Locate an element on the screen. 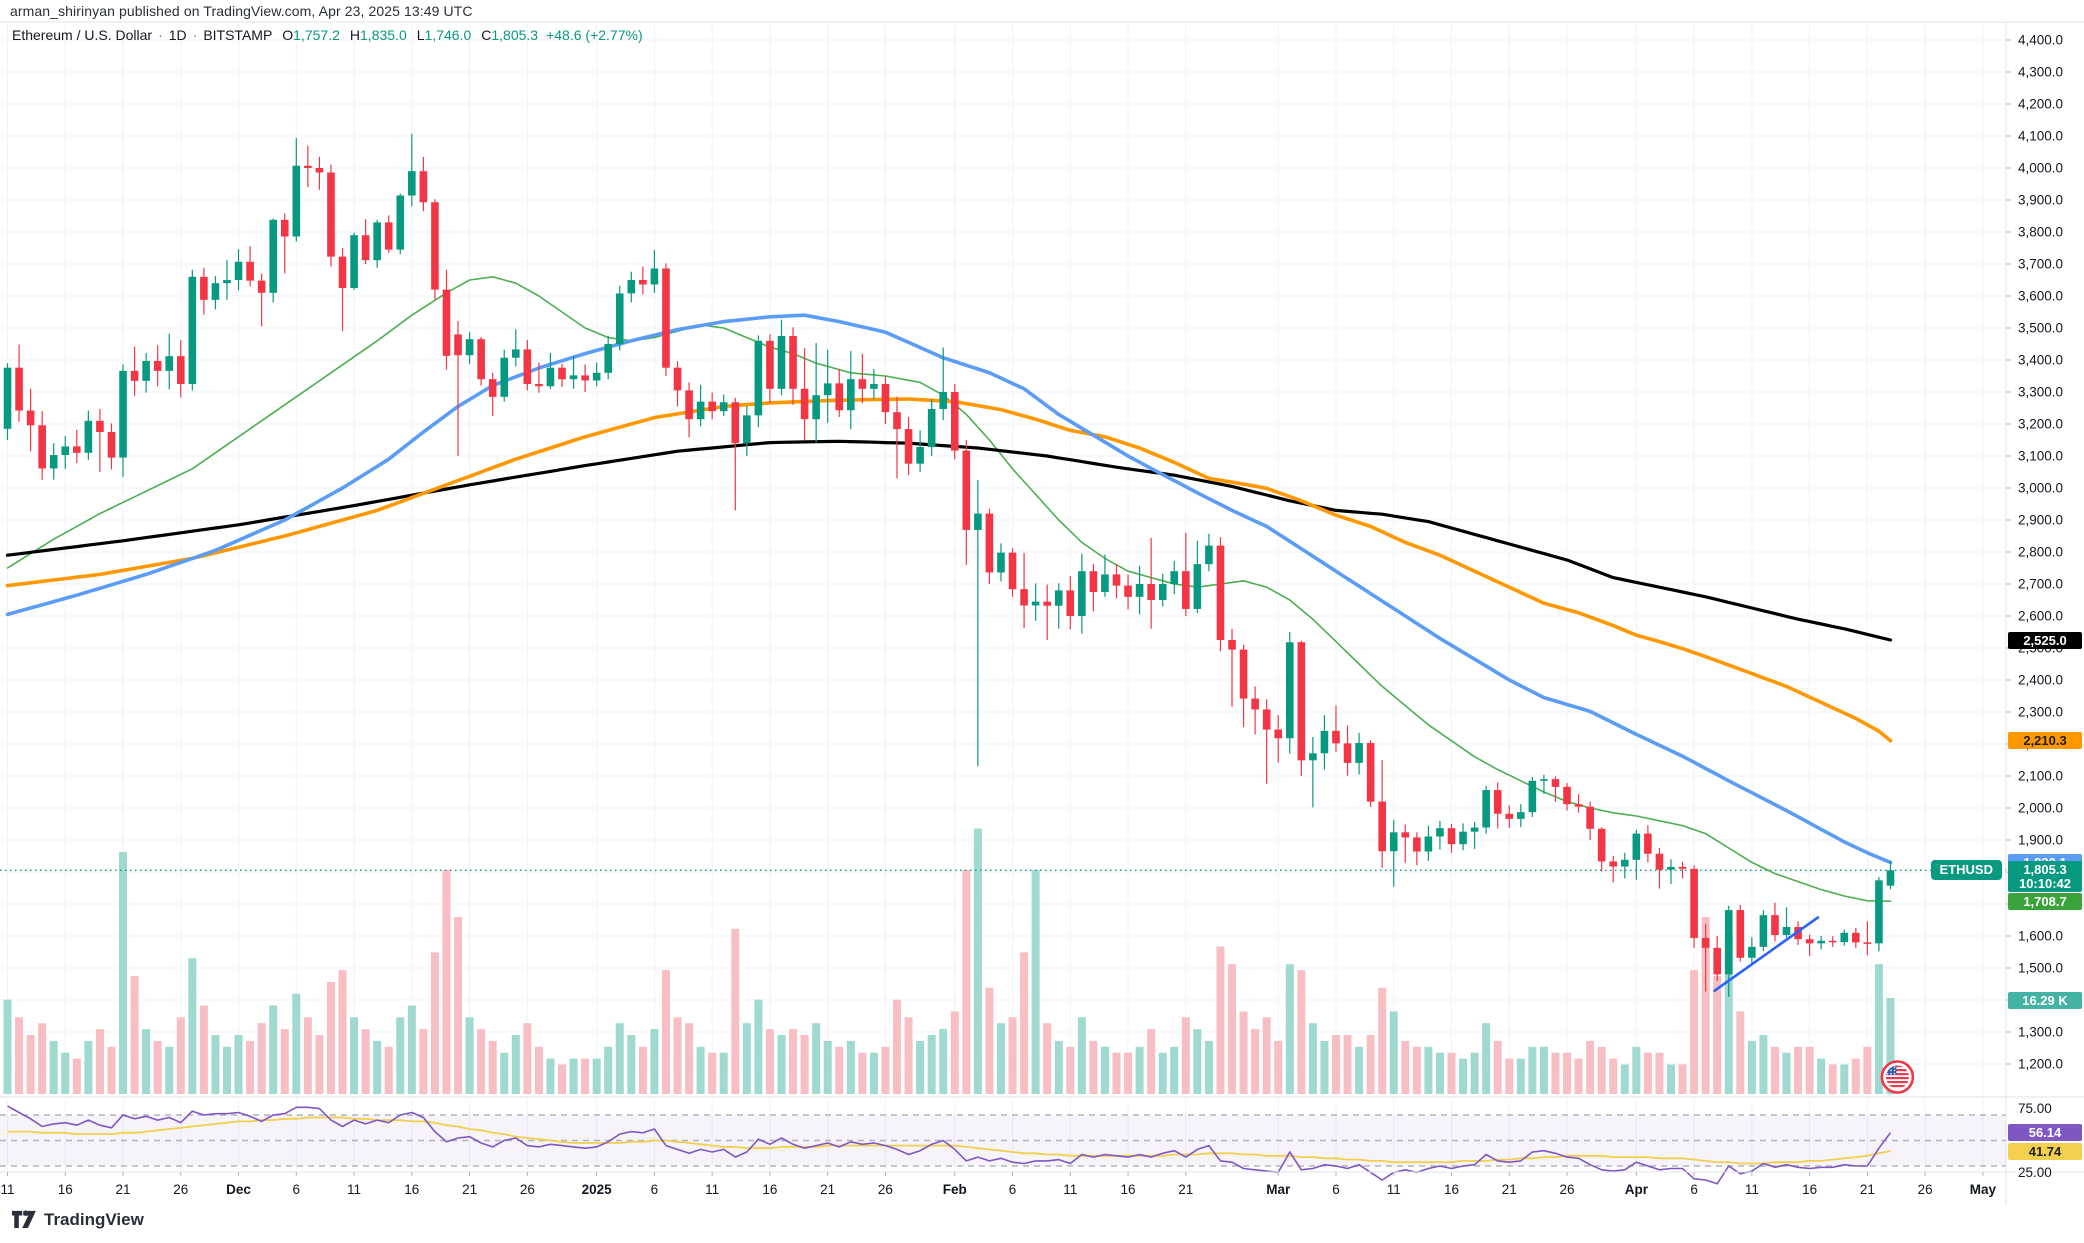  us-flag-event-icon is located at coordinates (1897, 1077).